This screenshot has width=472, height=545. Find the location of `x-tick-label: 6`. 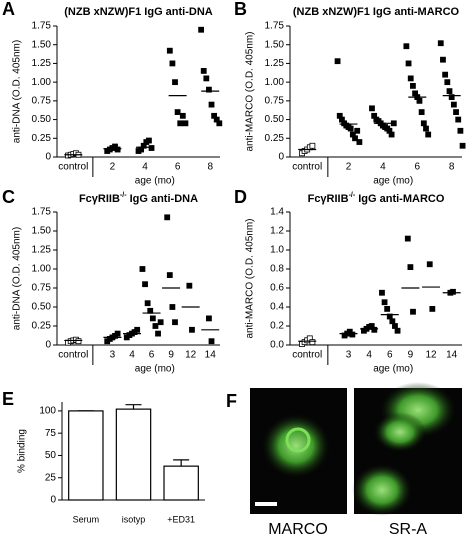

x-tick-label: 6 is located at coordinates (390, 355).